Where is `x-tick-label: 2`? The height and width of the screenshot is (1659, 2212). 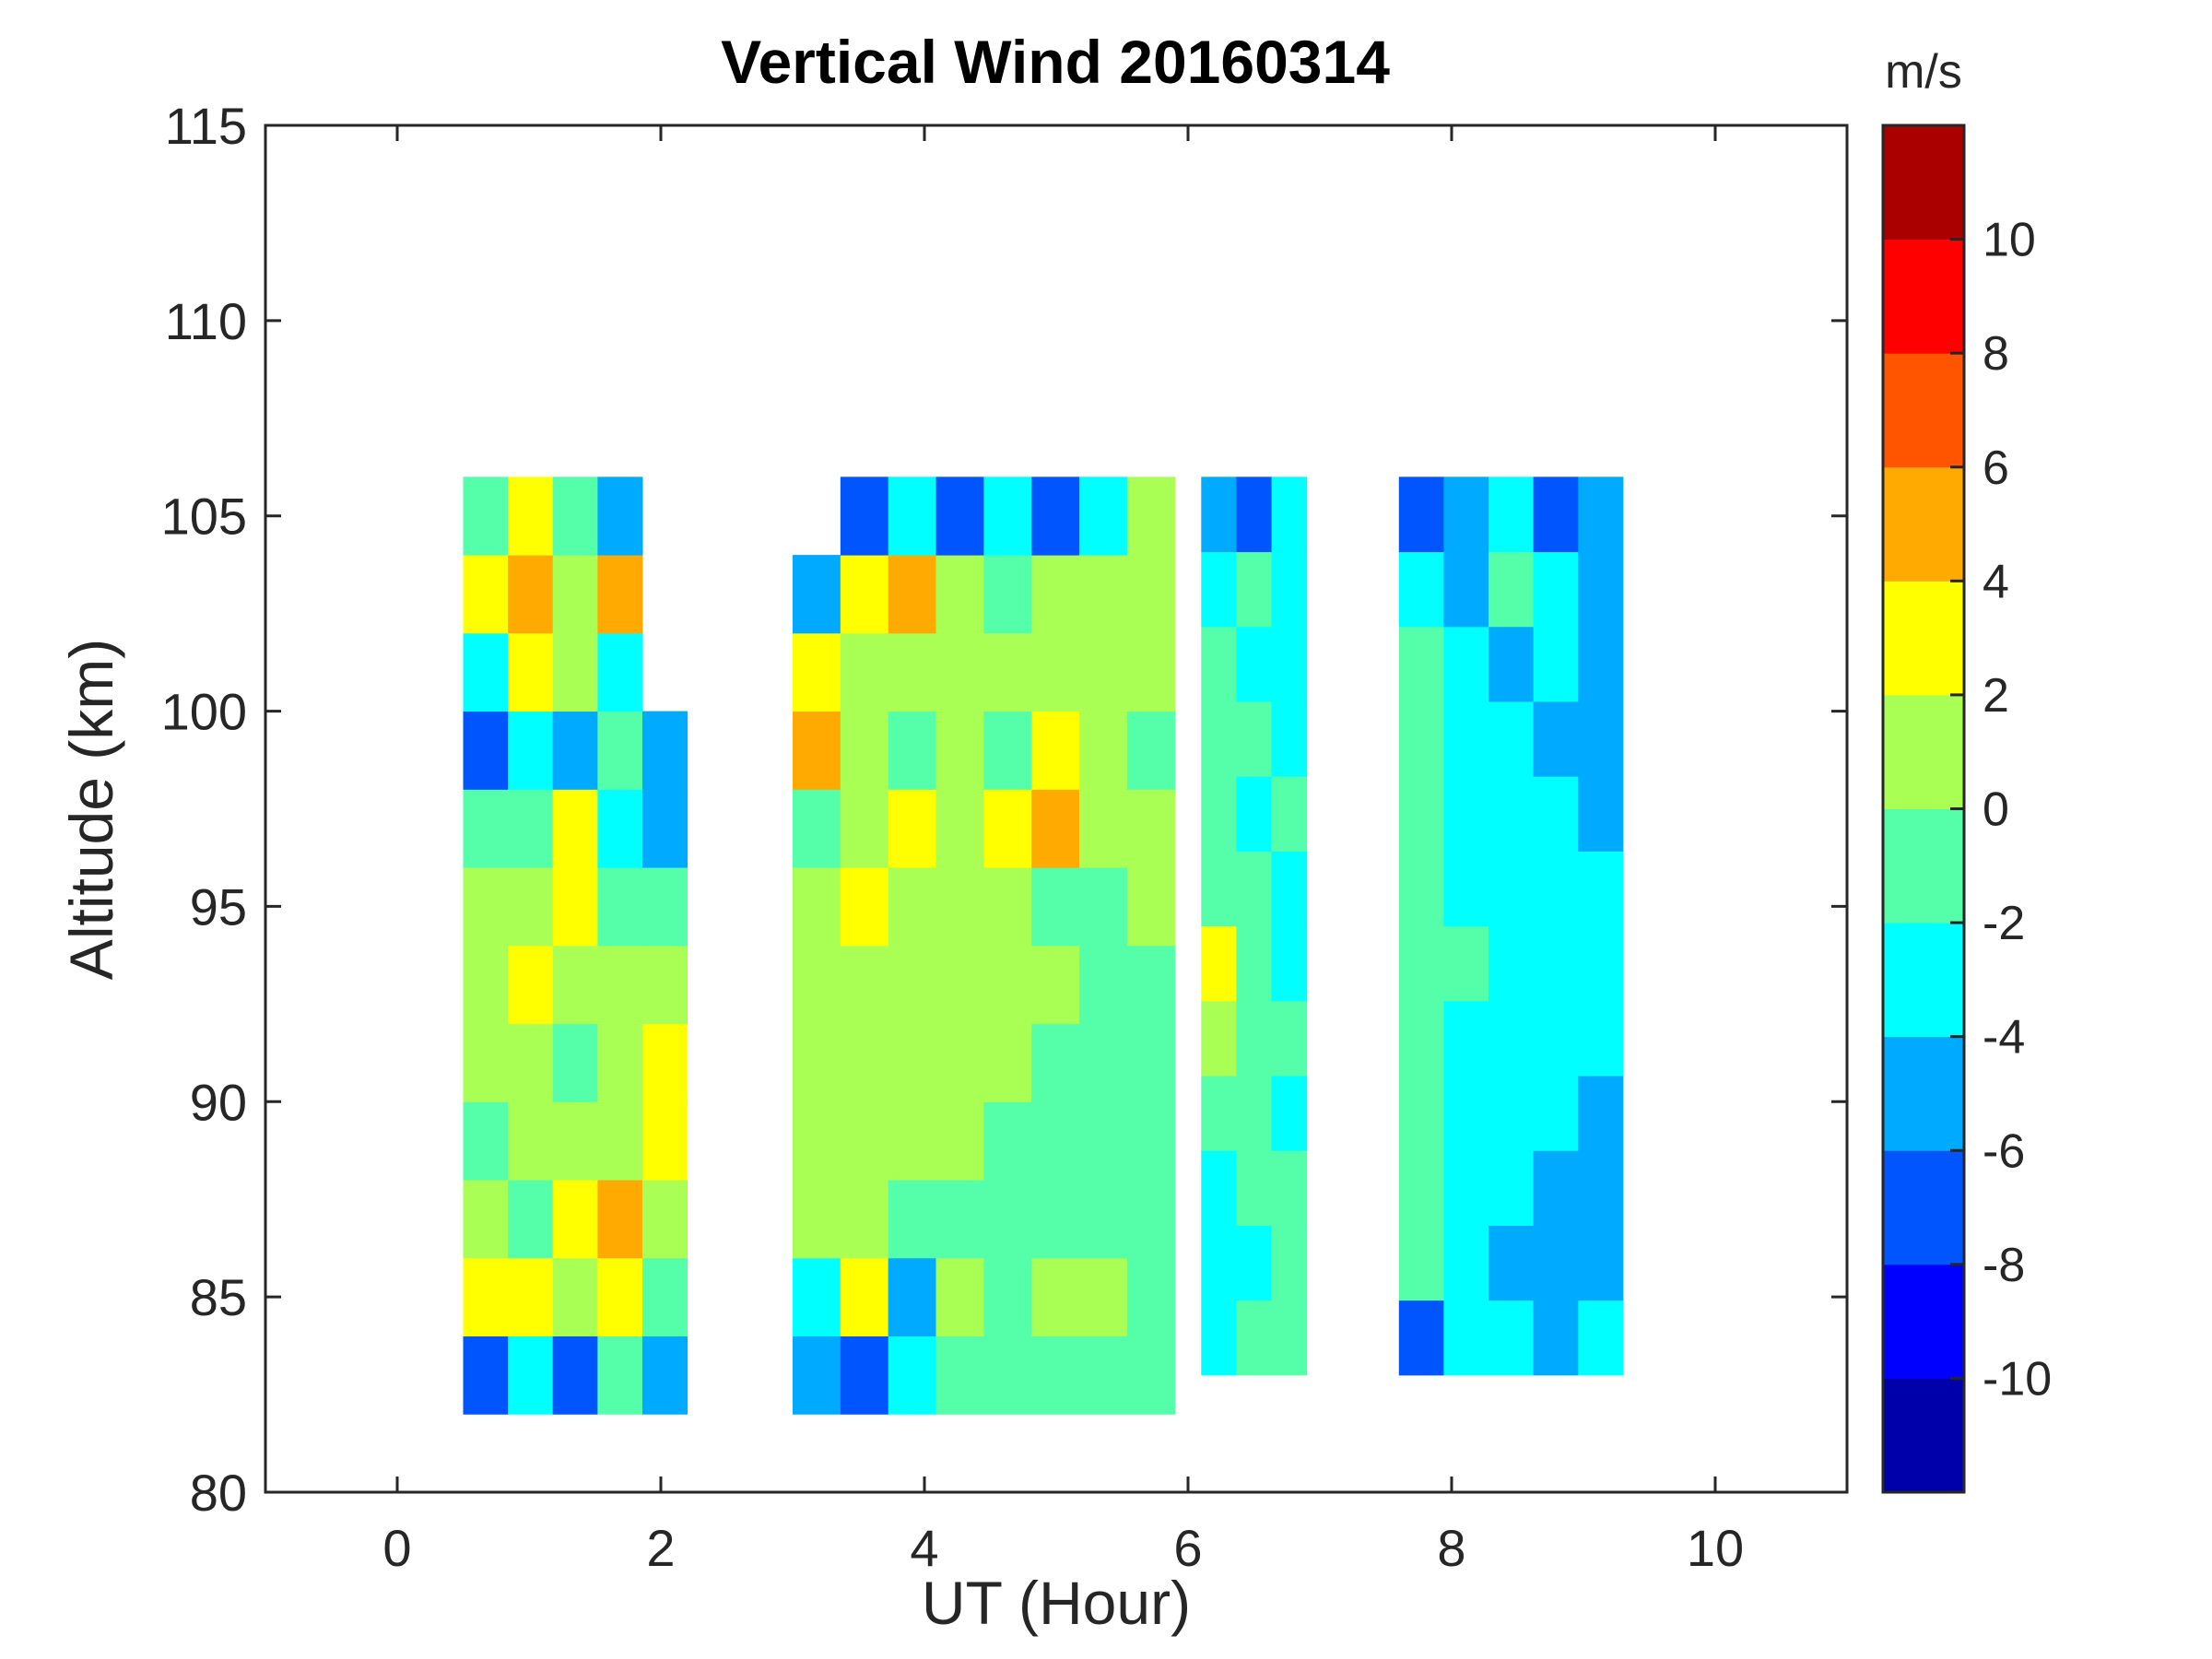
x-tick-label: 2 is located at coordinates (660, 1548).